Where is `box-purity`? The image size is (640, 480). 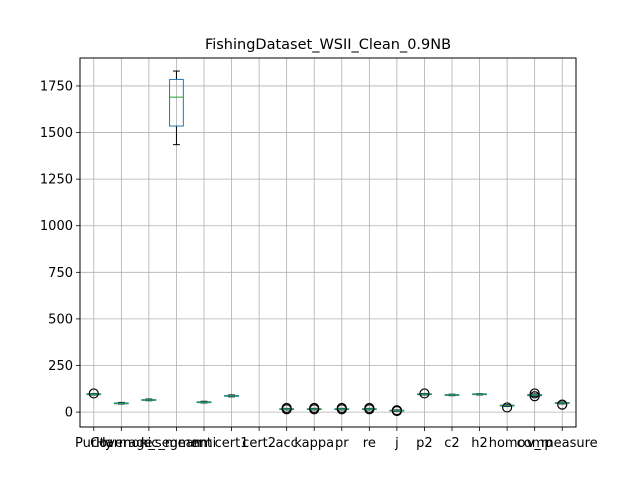
box-purity is located at coordinates (94, 393).